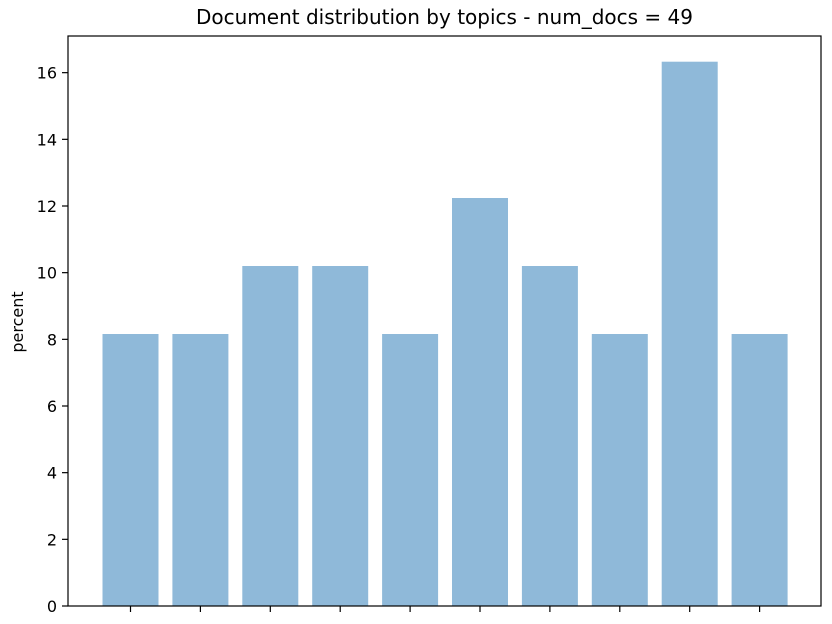  I want to click on y-tick-label-0: 0, so click(52, 606).